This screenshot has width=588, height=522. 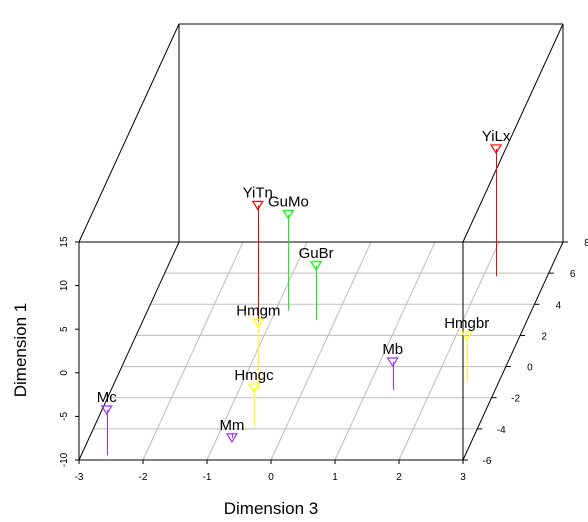 What do you see at coordinates (586, 243) in the screenshot?
I see `z-tick-label: 8` at bounding box center [586, 243].